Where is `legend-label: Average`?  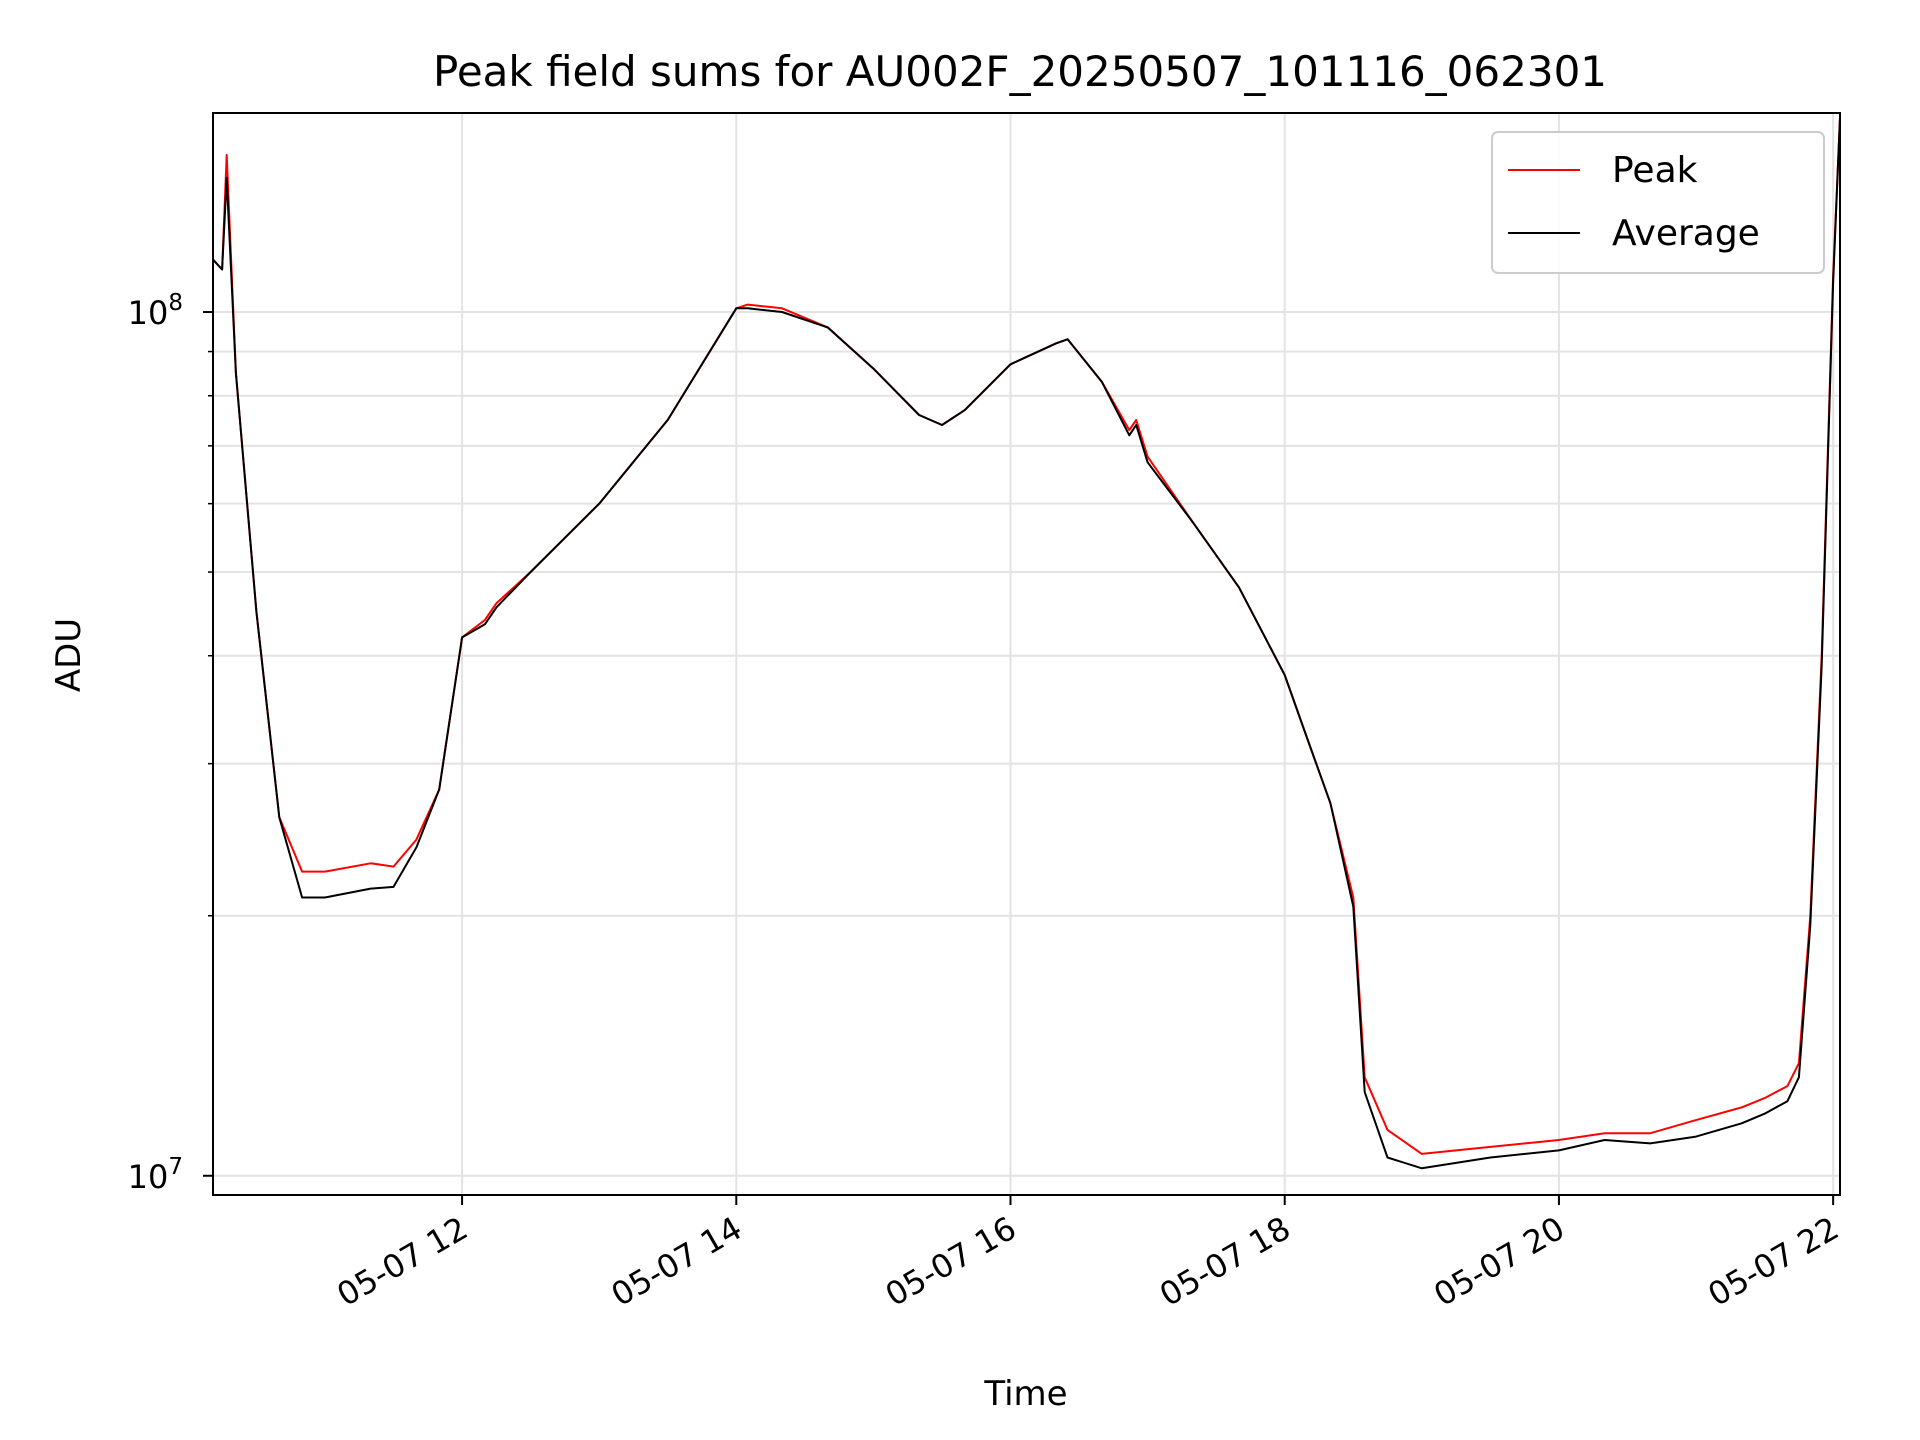
legend-label: Average is located at coordinates (1686, 233).